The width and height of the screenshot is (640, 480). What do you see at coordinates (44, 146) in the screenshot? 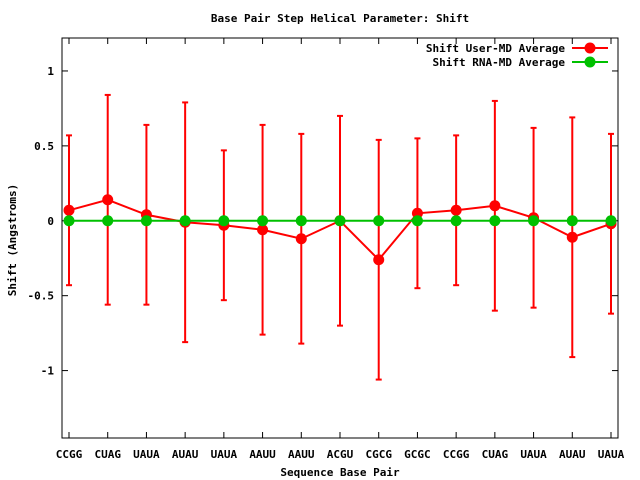
I see `y-tick-label: 0.5` at bounding box center [44, 146].